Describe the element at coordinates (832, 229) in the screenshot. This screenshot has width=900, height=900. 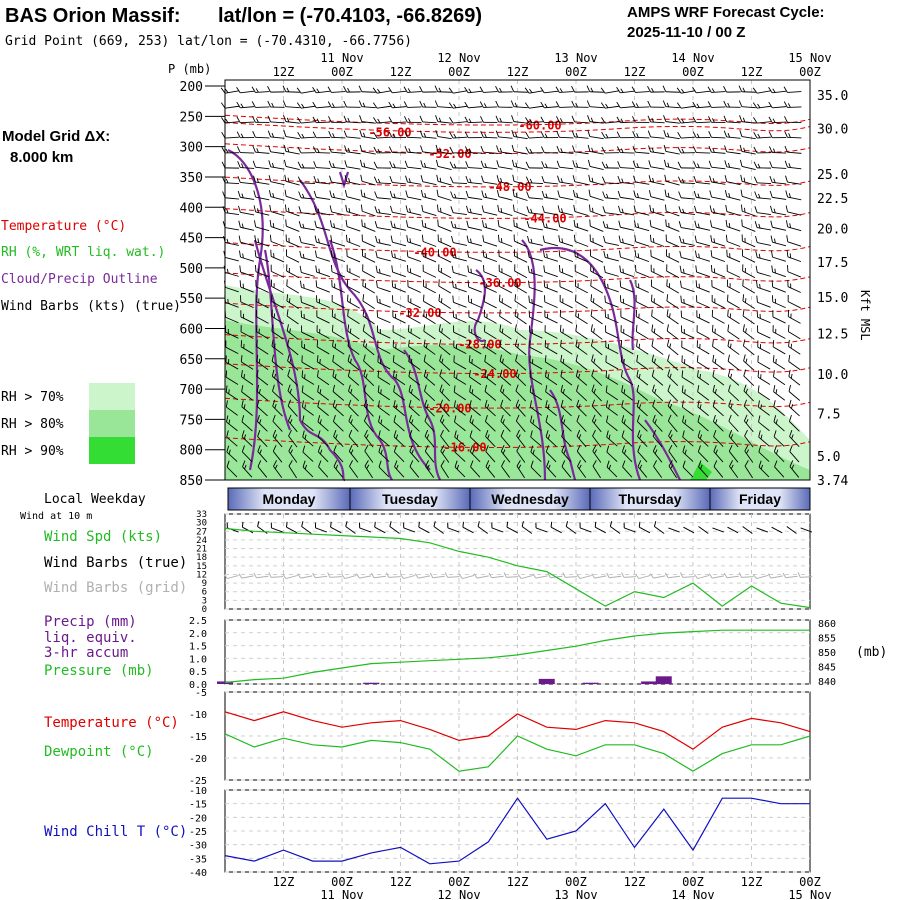
I see `height-tick-label: 20.0` at that location.